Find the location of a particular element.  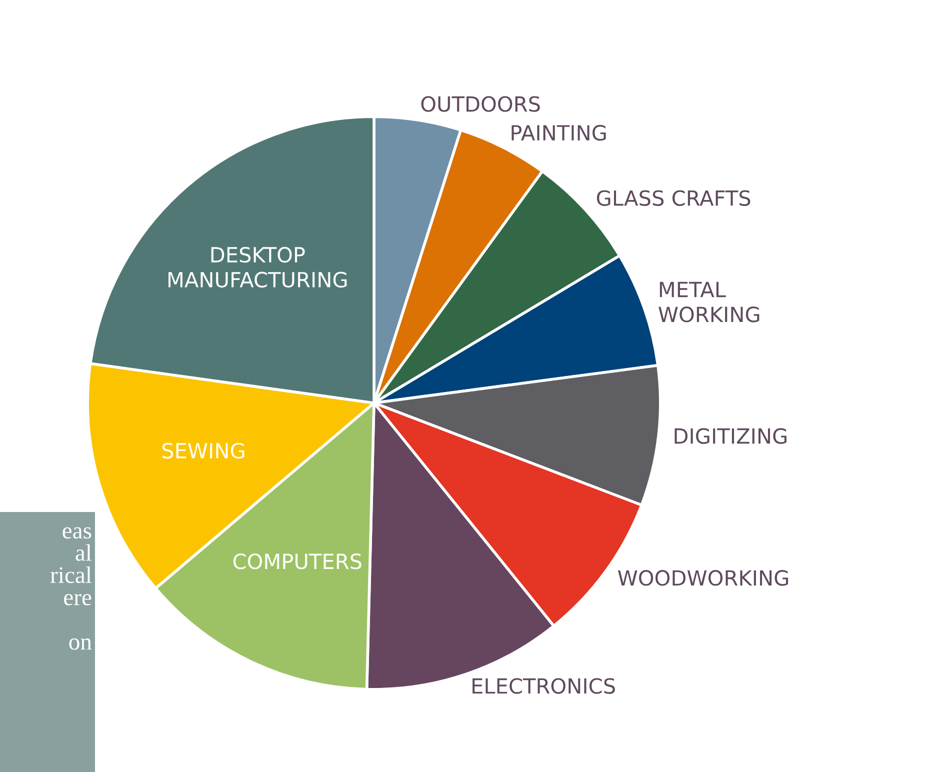

slice-label: ELECTRONICS is located at coordinates (543, 686).